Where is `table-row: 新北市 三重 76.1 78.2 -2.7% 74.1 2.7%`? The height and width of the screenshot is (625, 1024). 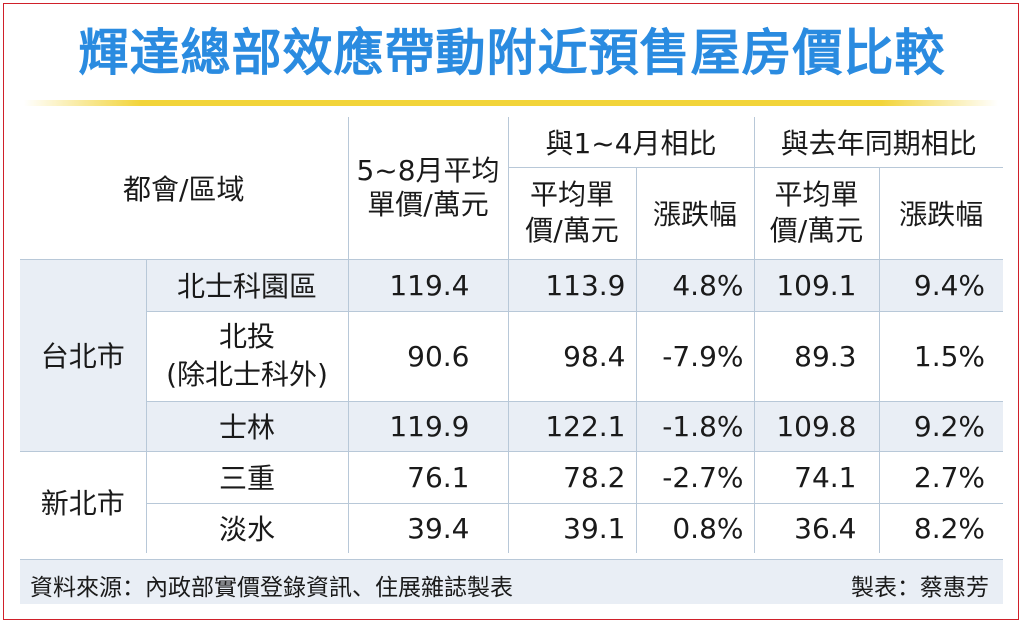 table-row: 新北市 三重 76.1 78.2 -2.7% 74.1 2.7% is located at coordinates (512, 485).